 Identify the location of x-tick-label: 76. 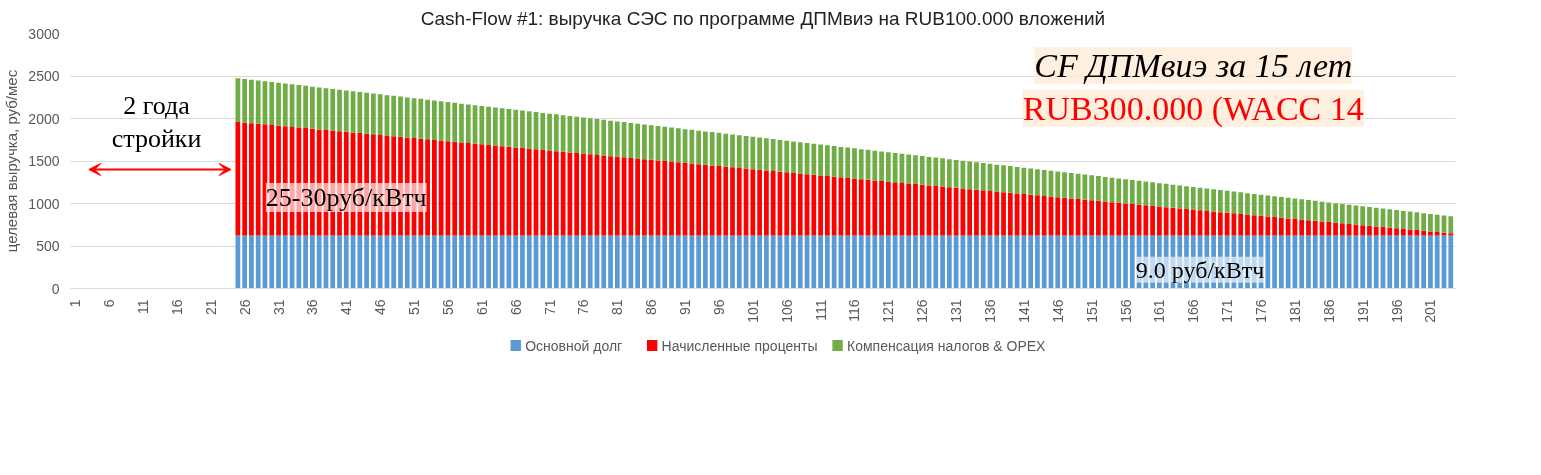
(583, 307).